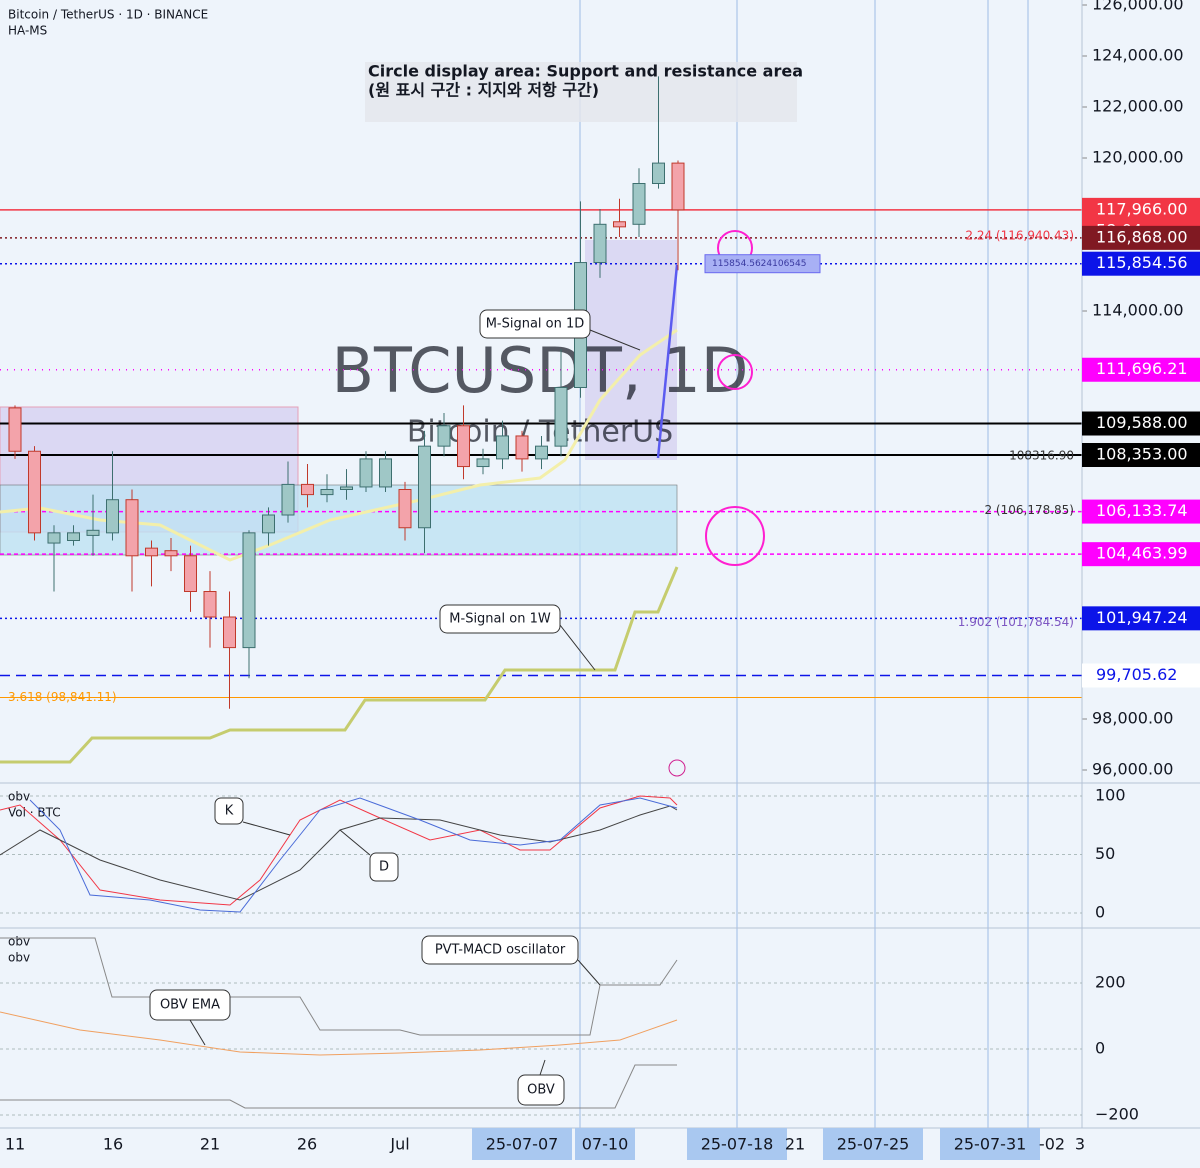 Image resolution: width=1200 pixels, height=1168 pixels. I want to click on trend-line, so click(667, 361).